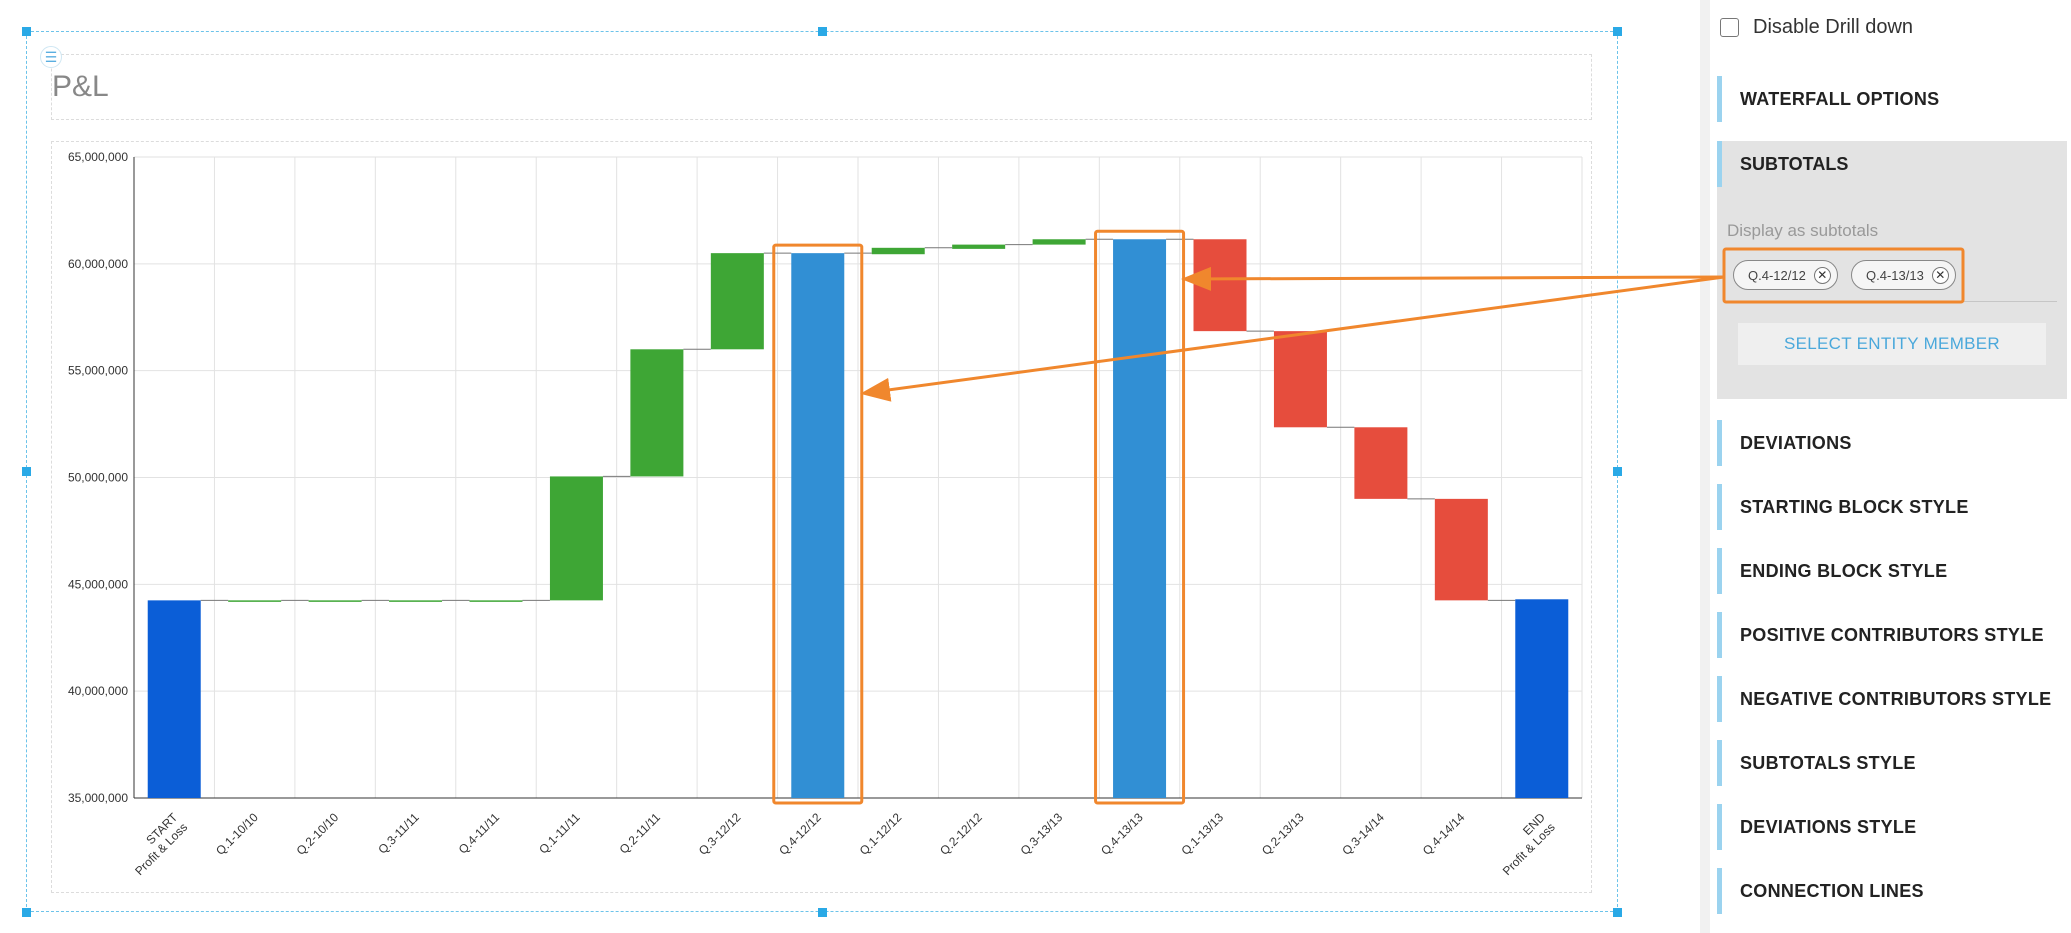 The width and height of the screenshot is (2071, 933). Describe the element at coordinates (1059, 242) in the screenshot. I see `bar-Q.3-13/13` at that location.